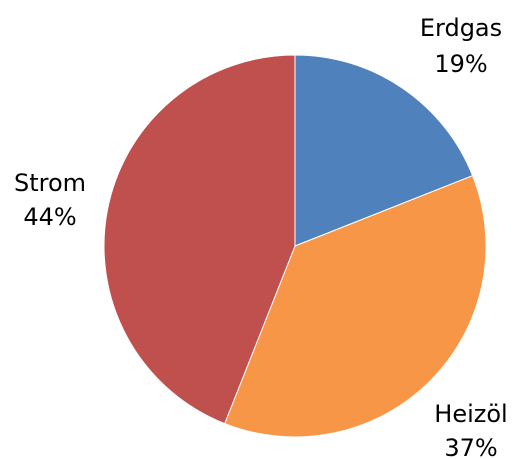 Image resolution: width=520 pixels, height=459 pixels. What do you see at coordinates (461, 46) in the screenshot?
I see `slice-label-erdgas: Erdgas 19%` at bounding box center [461, 46].